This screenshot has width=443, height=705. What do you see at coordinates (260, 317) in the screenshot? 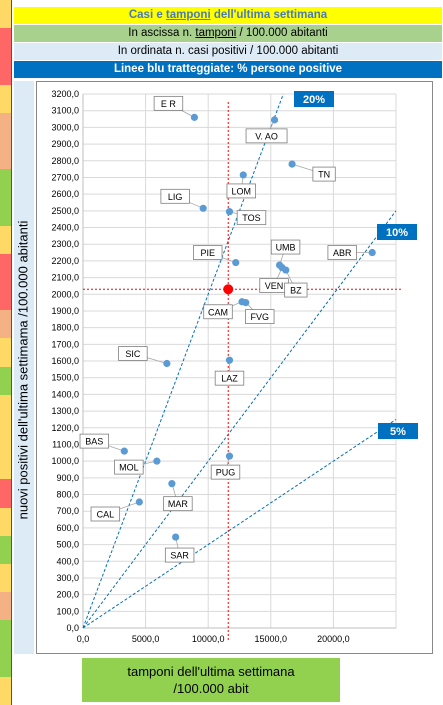
I see `point-label: FVG` at bounding box center [260, 317].